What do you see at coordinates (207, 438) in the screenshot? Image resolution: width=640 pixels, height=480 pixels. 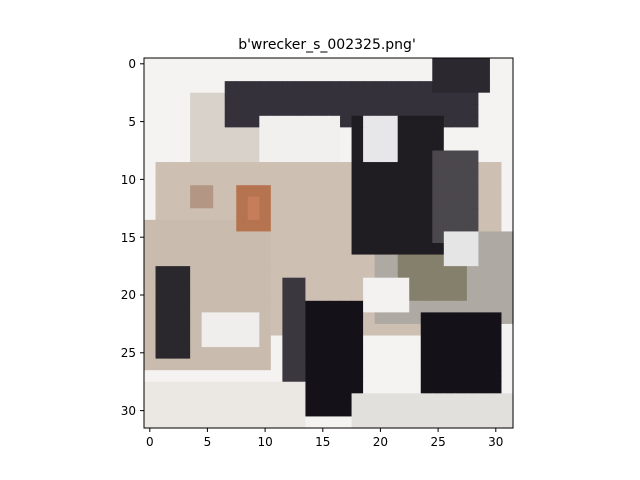 I see `x-tick: 5` at bounding box center [207, 438].